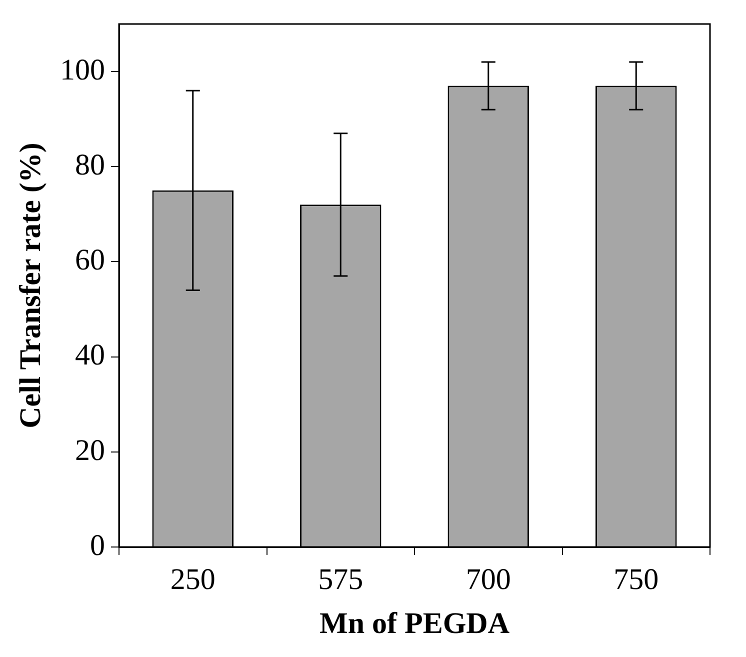 Image resolution: width=746 pixels, height=657 pixels. What do you see at coordinates (90, 260) in the screenshot?
I see `y-tick-label: 60` at bounding box center [90, 260].